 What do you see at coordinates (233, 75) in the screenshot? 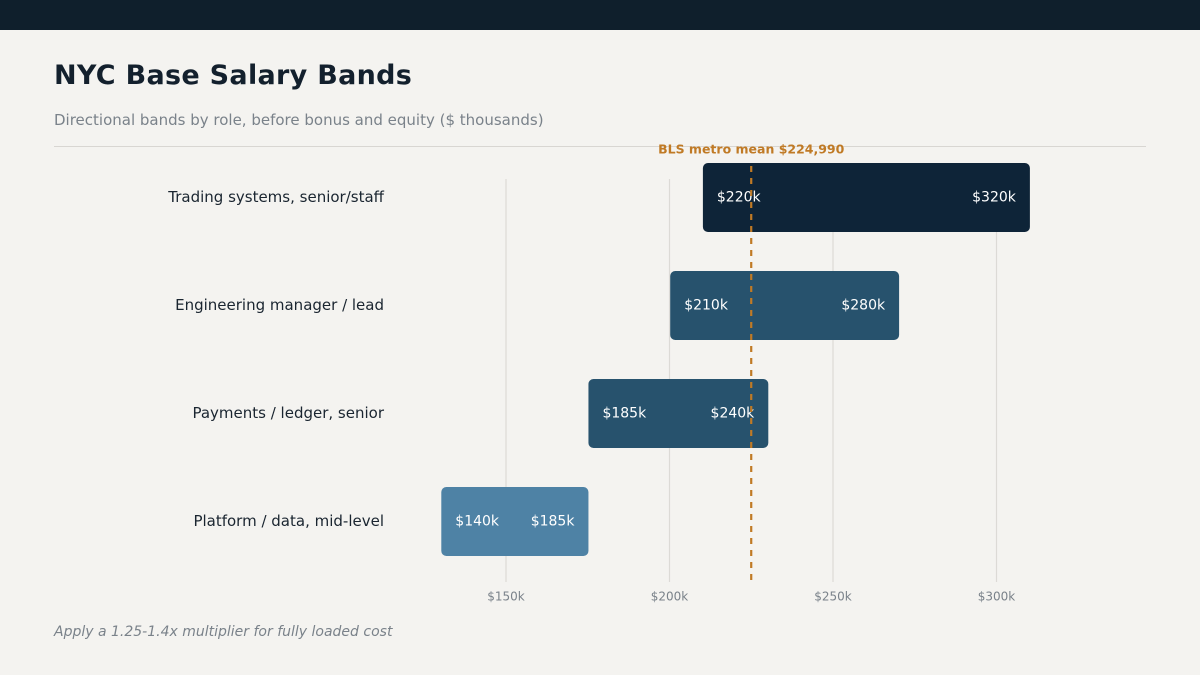
I see `chart-title: NYC Base Salary Bands` at bounding box center [233, 75].